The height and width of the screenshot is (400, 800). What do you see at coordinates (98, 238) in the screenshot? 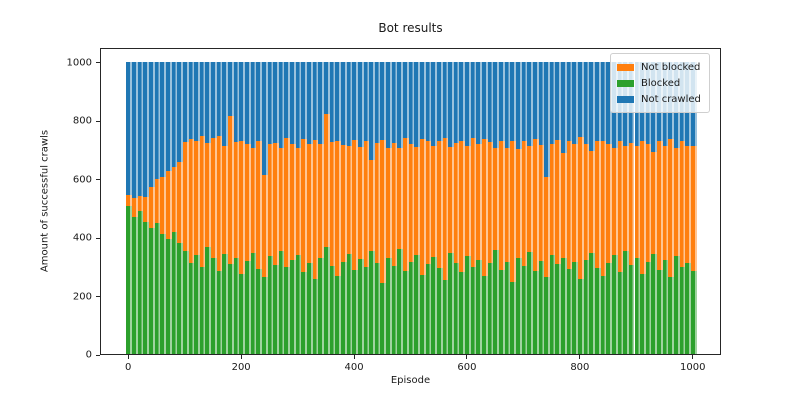
I see `y-tick-mark` at bounding box center [98, 238].